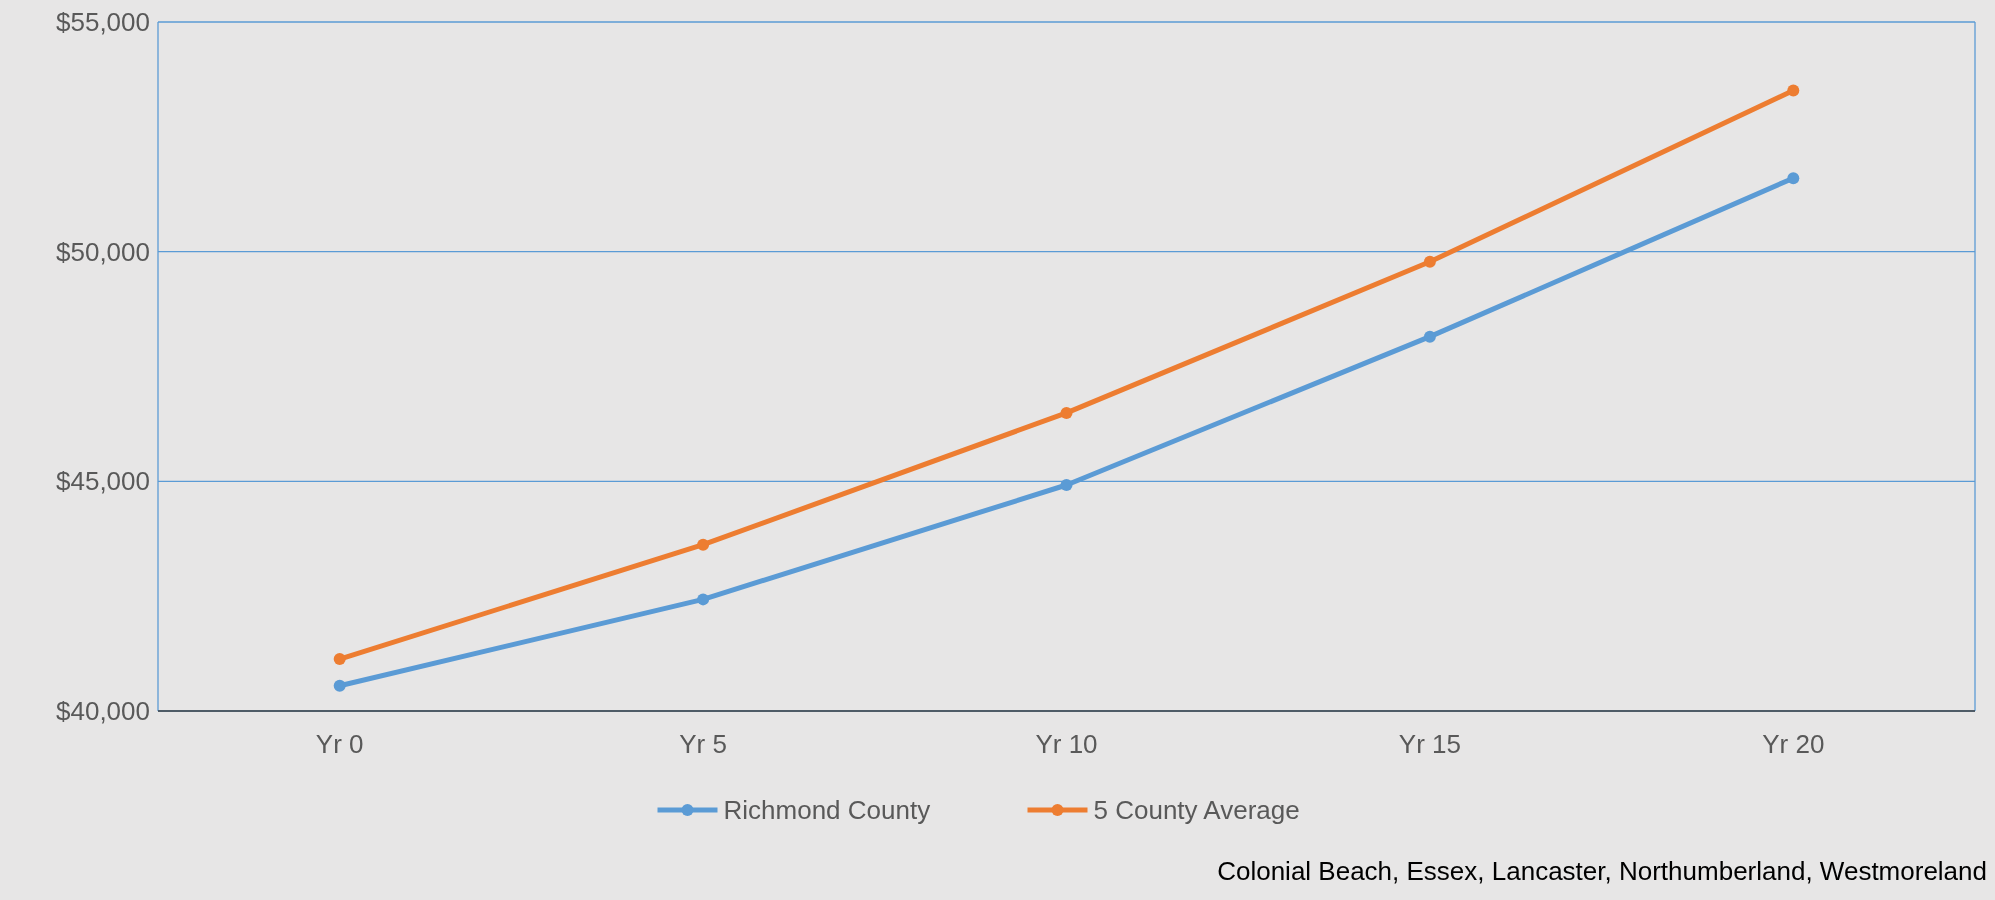 This screenshot has width=1995, height=900. Describe the element at coordinates (103, 481) in the screenshot. I see `y-tick-label: $45,000` at that location.